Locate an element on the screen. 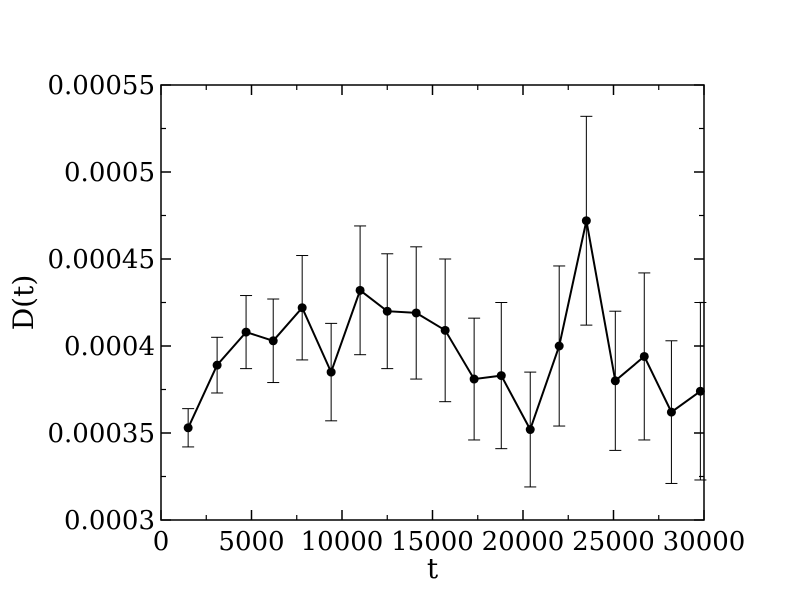  y-tick-label: 0.0004 is located at coordinates (109, 347).